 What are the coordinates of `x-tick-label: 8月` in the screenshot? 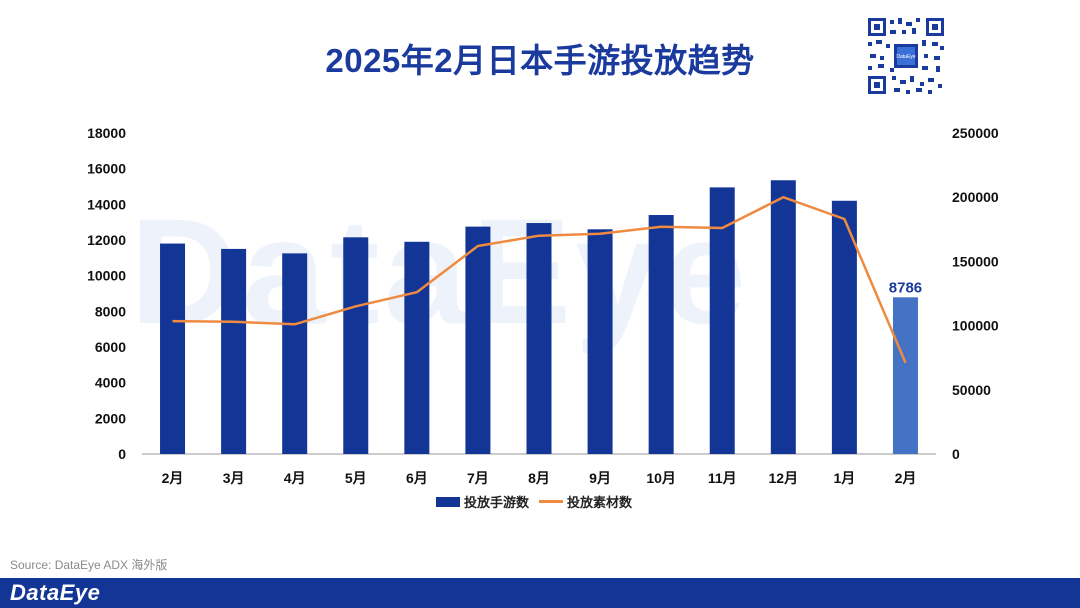 It's located at (539, 478).